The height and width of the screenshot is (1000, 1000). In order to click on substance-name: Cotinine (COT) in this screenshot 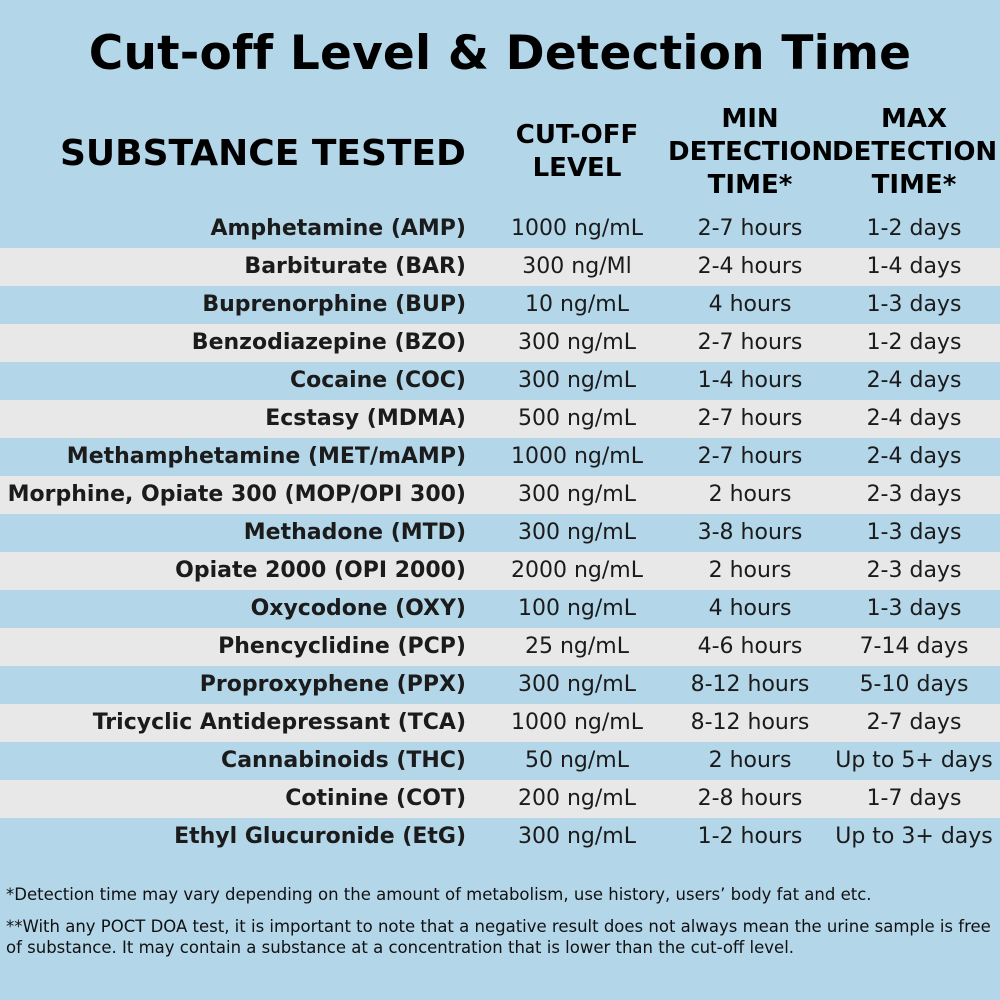, I will do `click(375, 798)`.